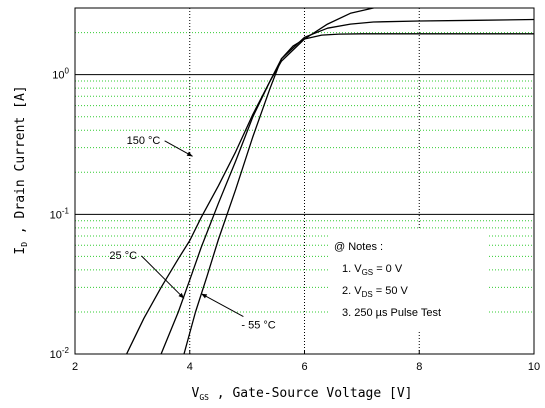 This screenshot has width=545, height=408. I want to click on notes-item-1: 2. VDS = 50 V, so click(375, 292).